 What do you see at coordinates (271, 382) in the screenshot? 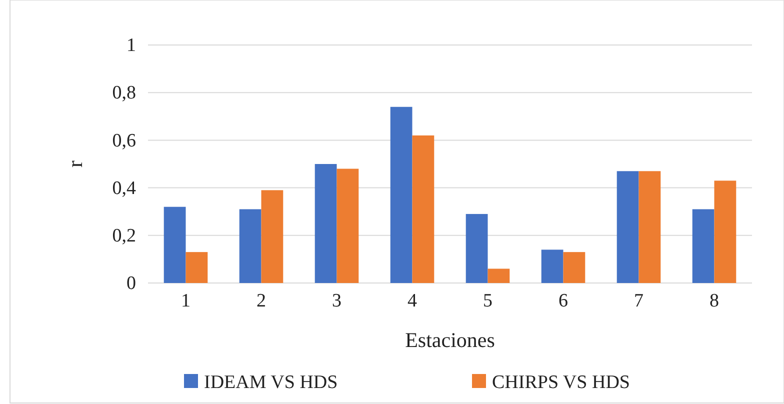
I see `legend-label: IDEAM VS HDS` at bounding box center [271, 382].